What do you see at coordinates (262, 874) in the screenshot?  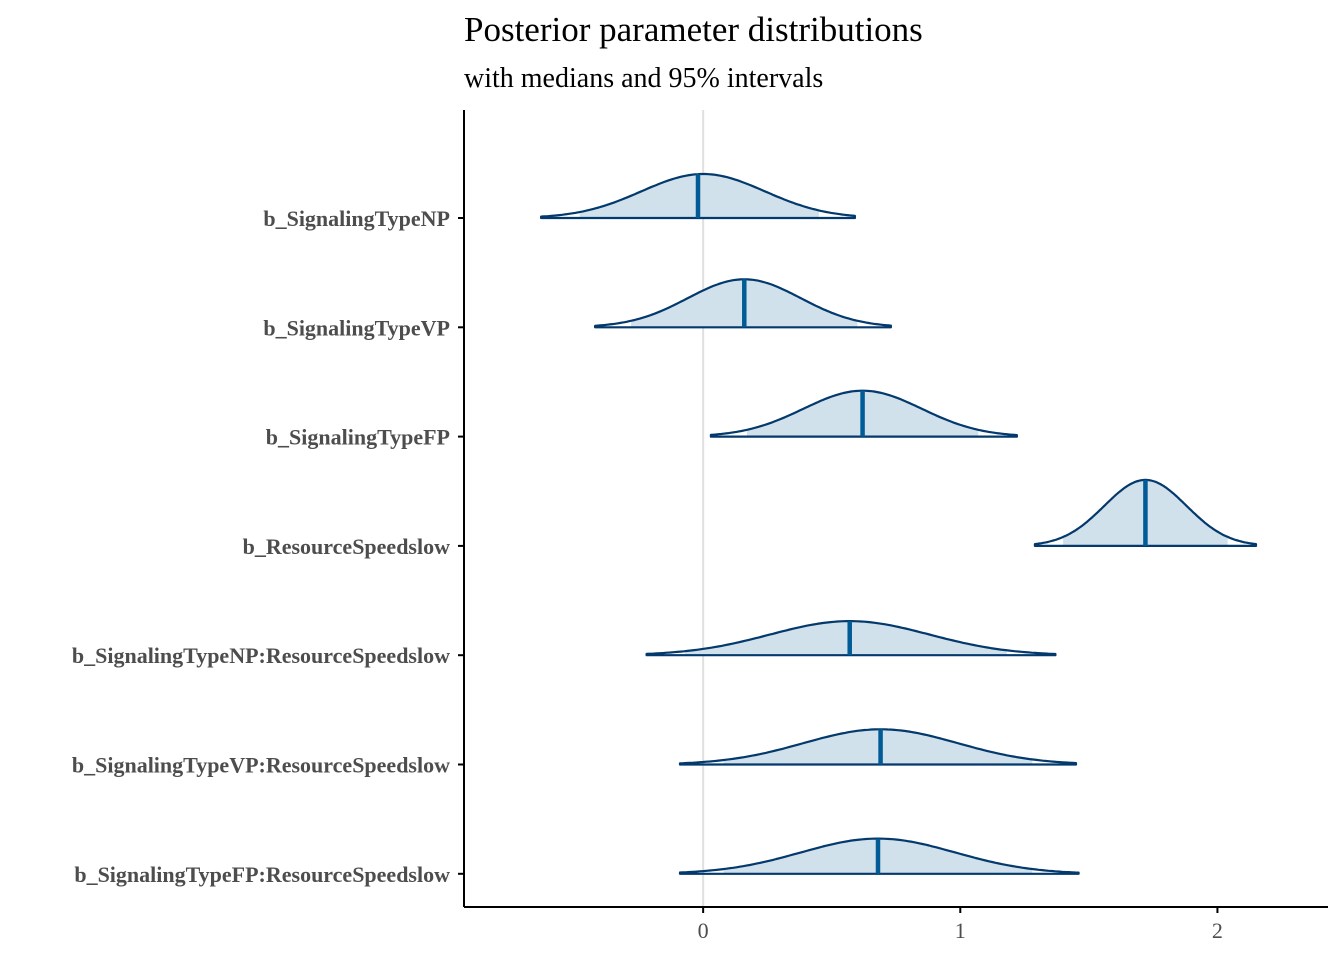 I see `y-tick-label: b_SignalingTypeFP:ResourceSpeedslow` at bounding box center [262, 874].